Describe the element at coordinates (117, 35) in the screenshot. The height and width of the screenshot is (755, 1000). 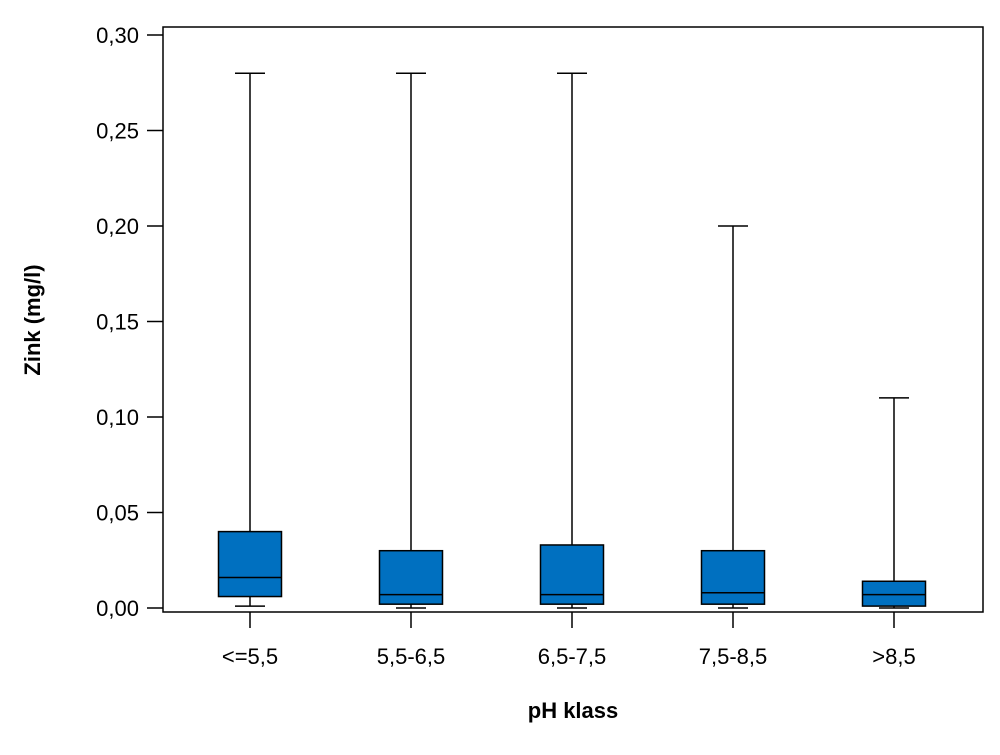
I see `y-tick-label: 0,30` at that location.